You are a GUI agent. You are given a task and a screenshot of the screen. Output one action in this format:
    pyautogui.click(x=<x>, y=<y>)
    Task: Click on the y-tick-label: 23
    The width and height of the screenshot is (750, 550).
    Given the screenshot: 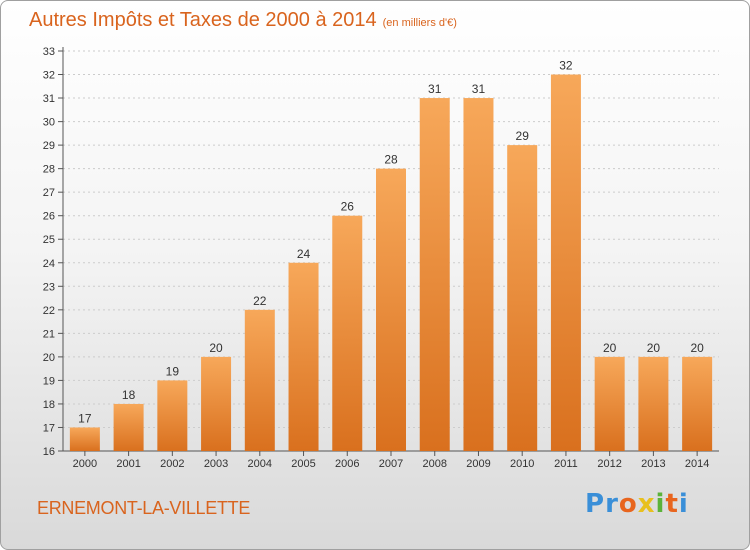 What is the action you would take?
    pyautogui.click(x=49, y=287)
    